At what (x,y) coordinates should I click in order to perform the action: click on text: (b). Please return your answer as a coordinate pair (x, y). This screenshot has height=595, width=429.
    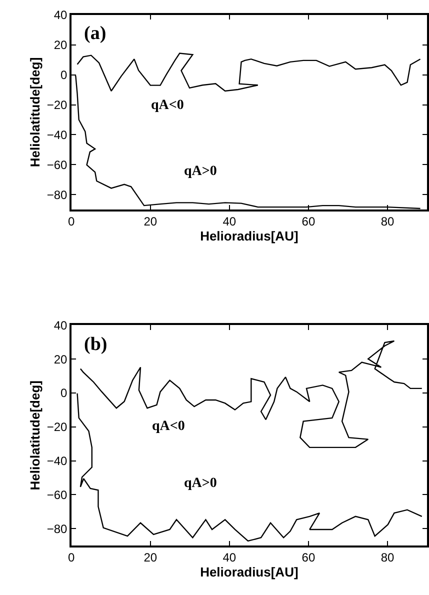
    Looking at the image, I should click on (96, 344).